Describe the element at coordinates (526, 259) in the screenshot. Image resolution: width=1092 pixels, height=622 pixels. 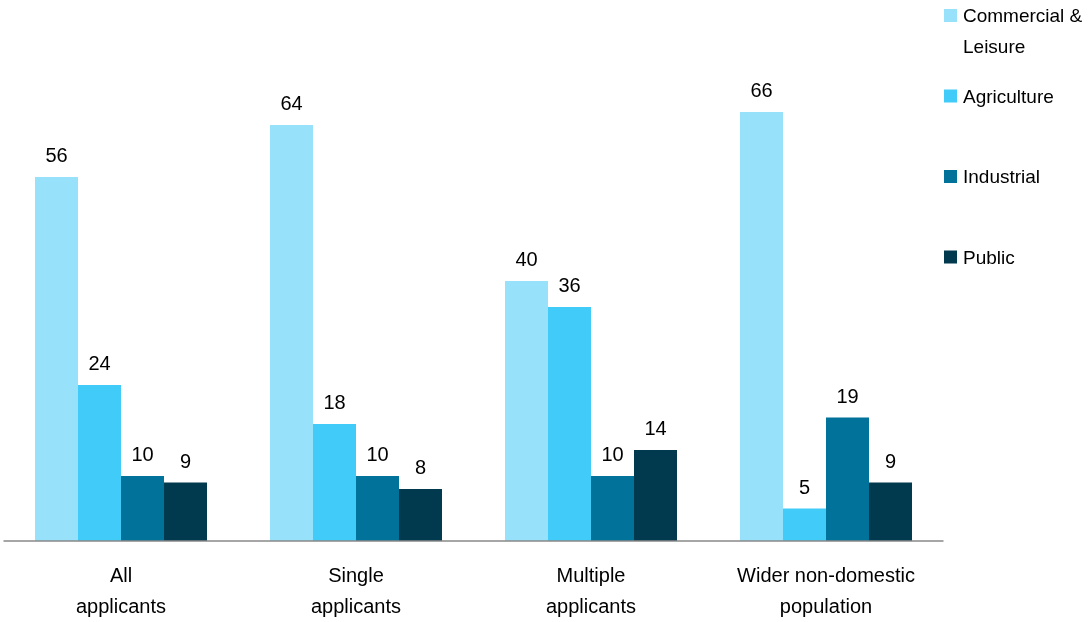
I see `data-label: 40` at that location.